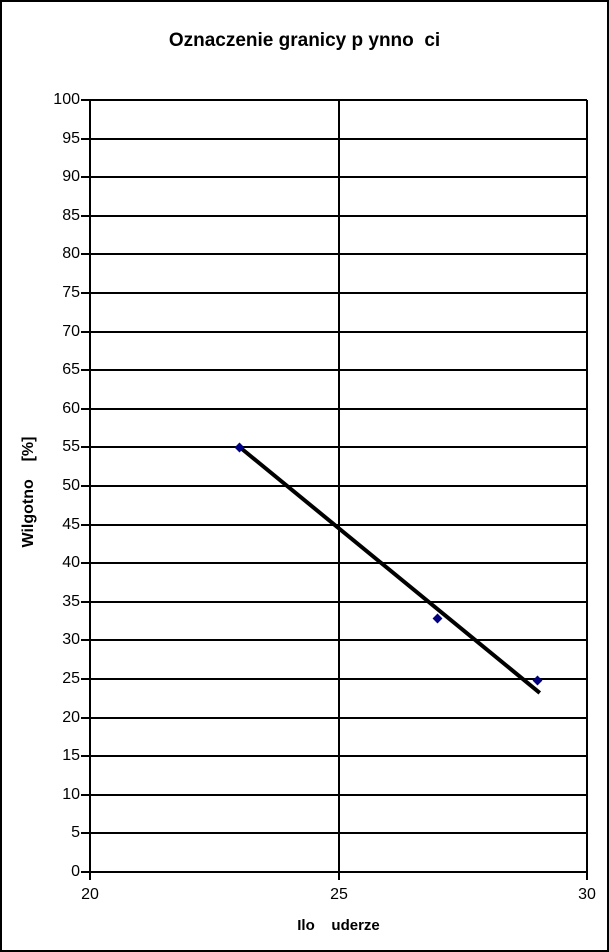 The width and height of the screenshot is (609, 952). I want to click on y-tick-label: 0, so click(75, 871).